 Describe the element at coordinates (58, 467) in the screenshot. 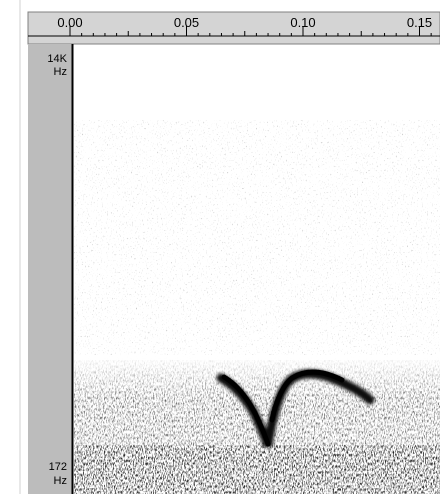

I see `freq-bottom-value: 172` at that location.